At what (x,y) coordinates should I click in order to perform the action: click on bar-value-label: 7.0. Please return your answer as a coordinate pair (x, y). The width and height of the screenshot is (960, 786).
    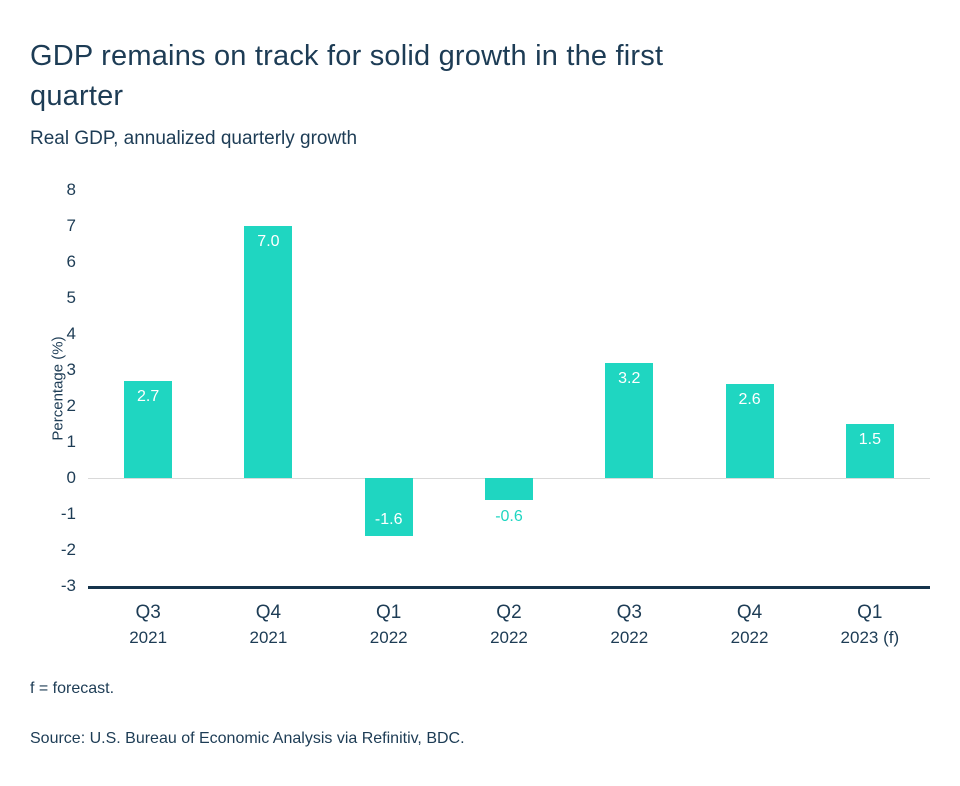
    Looking at the image, I should click on (268, 241).